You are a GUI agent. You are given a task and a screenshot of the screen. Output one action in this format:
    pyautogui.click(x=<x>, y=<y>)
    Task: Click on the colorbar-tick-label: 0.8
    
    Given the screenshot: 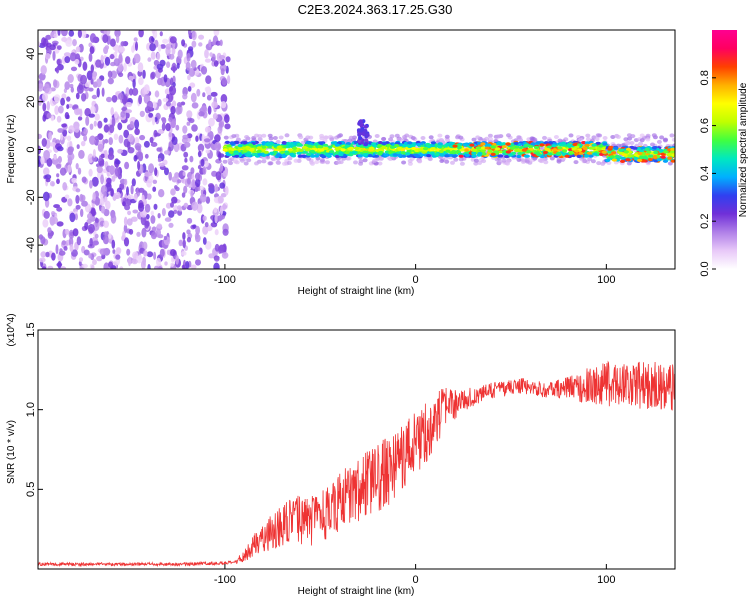 What is the action you would take?
    pyautogui.click(x=705, y=77)
    